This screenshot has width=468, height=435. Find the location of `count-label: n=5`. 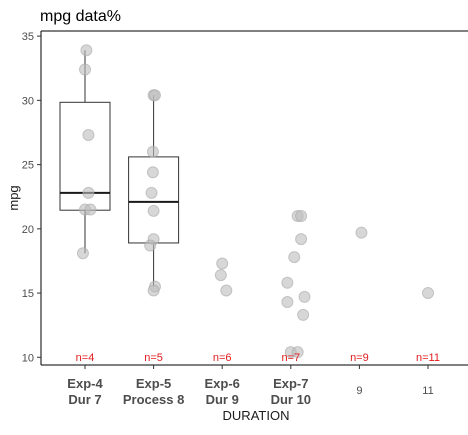

count-label: n=5 is located at coordinates (153, 358).